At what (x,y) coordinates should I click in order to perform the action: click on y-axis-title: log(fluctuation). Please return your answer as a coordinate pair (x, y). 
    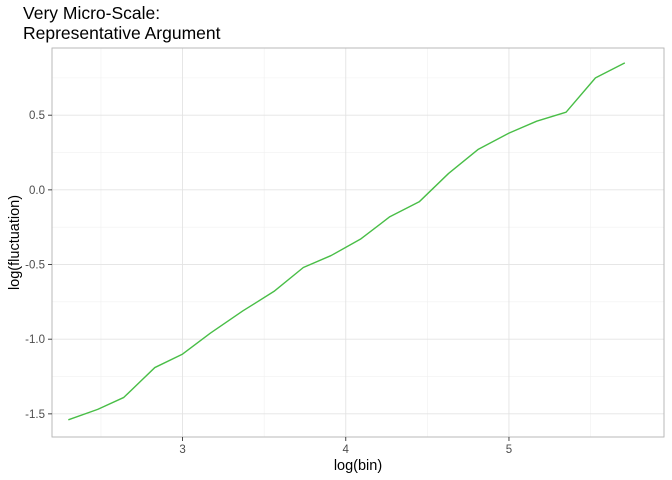
    Looking at the image, I should click on (15, 242).